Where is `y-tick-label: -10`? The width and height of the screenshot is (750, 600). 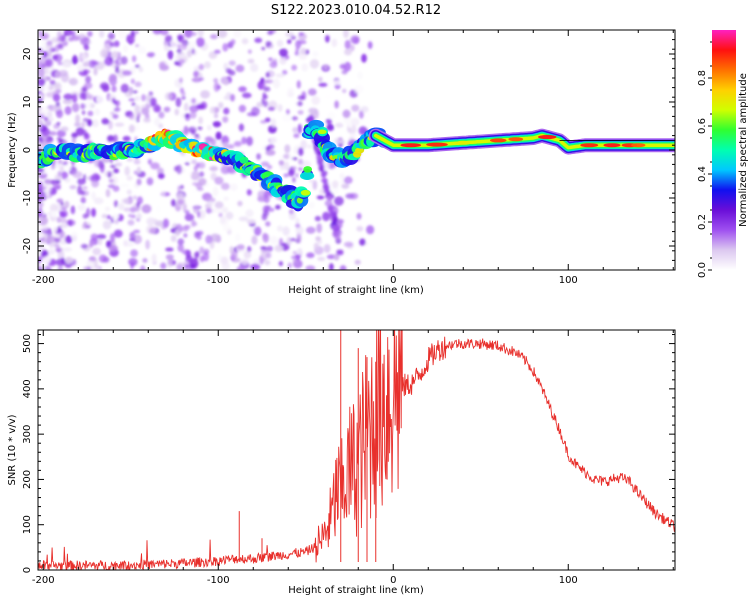 y-tick-label: -10 is located at coordinates (27, 198).